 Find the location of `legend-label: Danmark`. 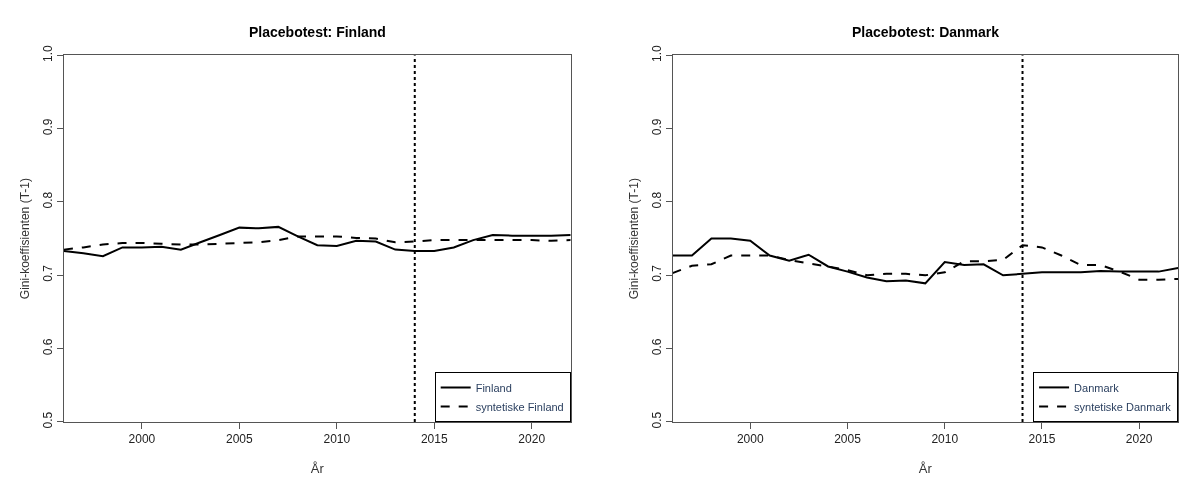

legend-label: Danmark is located at coordinates (1097, 387).